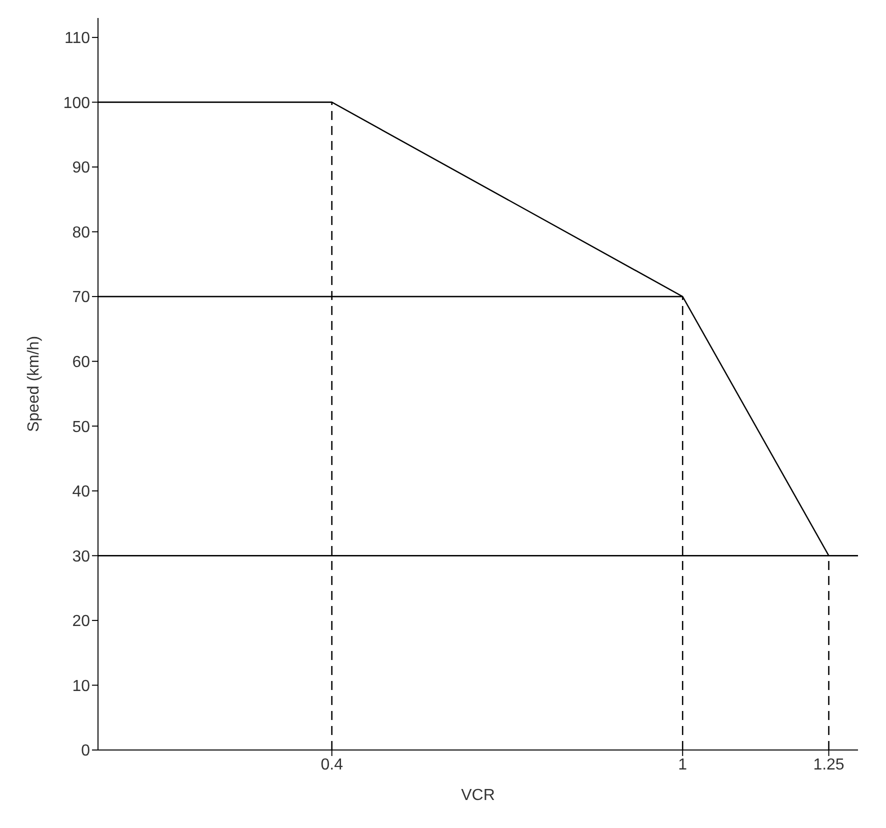 Image resolution: width=886 pixels, height=828 pixels. Describe the element at coordinates (81, 233) in the screenshot. I see `y-tick-label: 80` at that location.